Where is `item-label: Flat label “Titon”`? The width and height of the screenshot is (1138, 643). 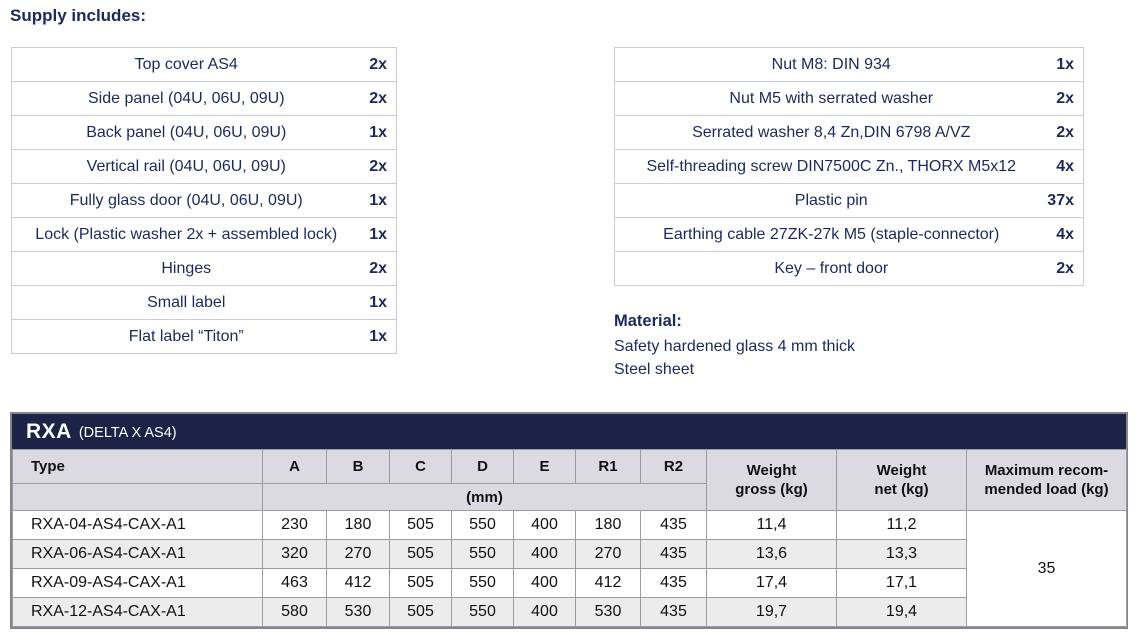 item-label: Flat label “Titon” is located at coordinates (184, 336).